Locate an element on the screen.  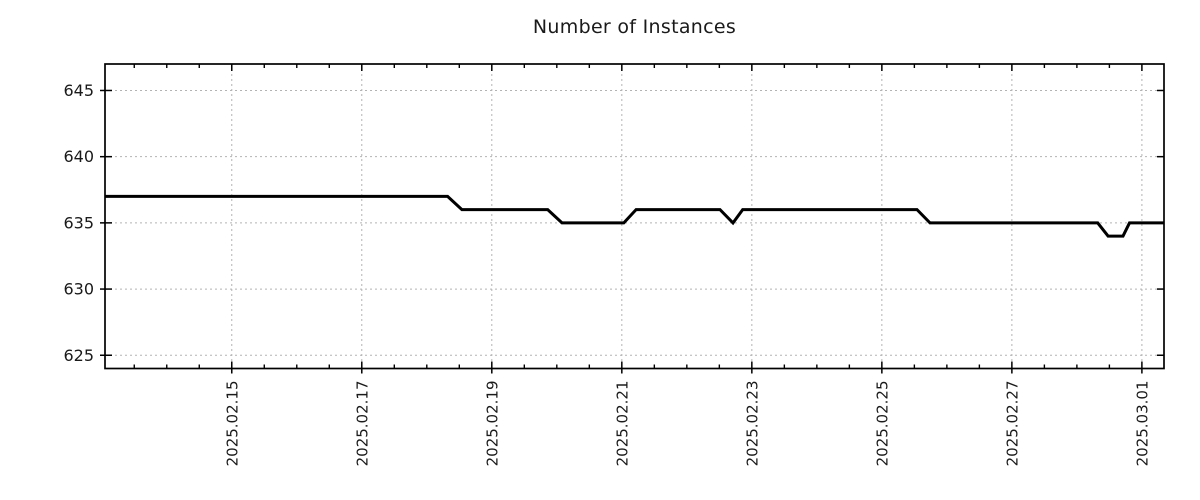
x-tick-label: 2025.03.01 is located at coordinates (1142, 424).